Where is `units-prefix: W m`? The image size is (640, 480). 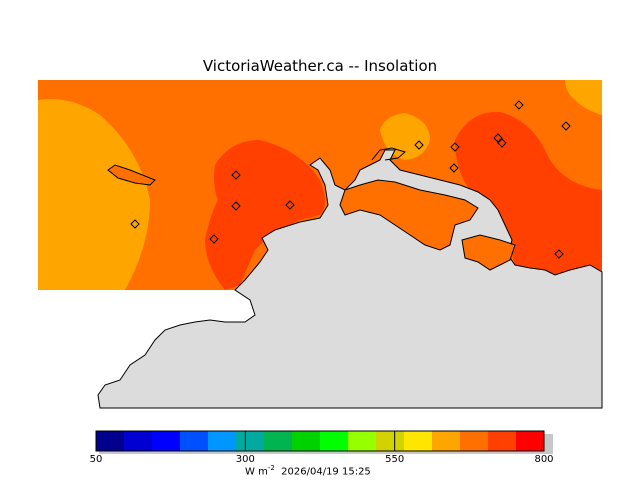 units-prefix: W m is located at coordinates (256, 472).